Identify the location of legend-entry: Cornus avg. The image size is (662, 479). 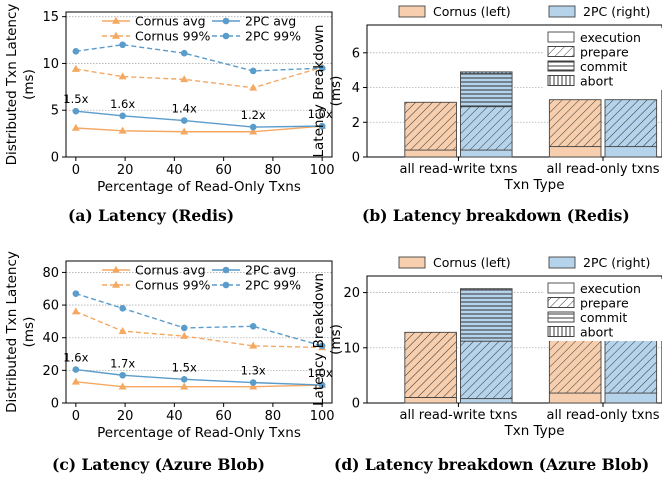
(154, 21).